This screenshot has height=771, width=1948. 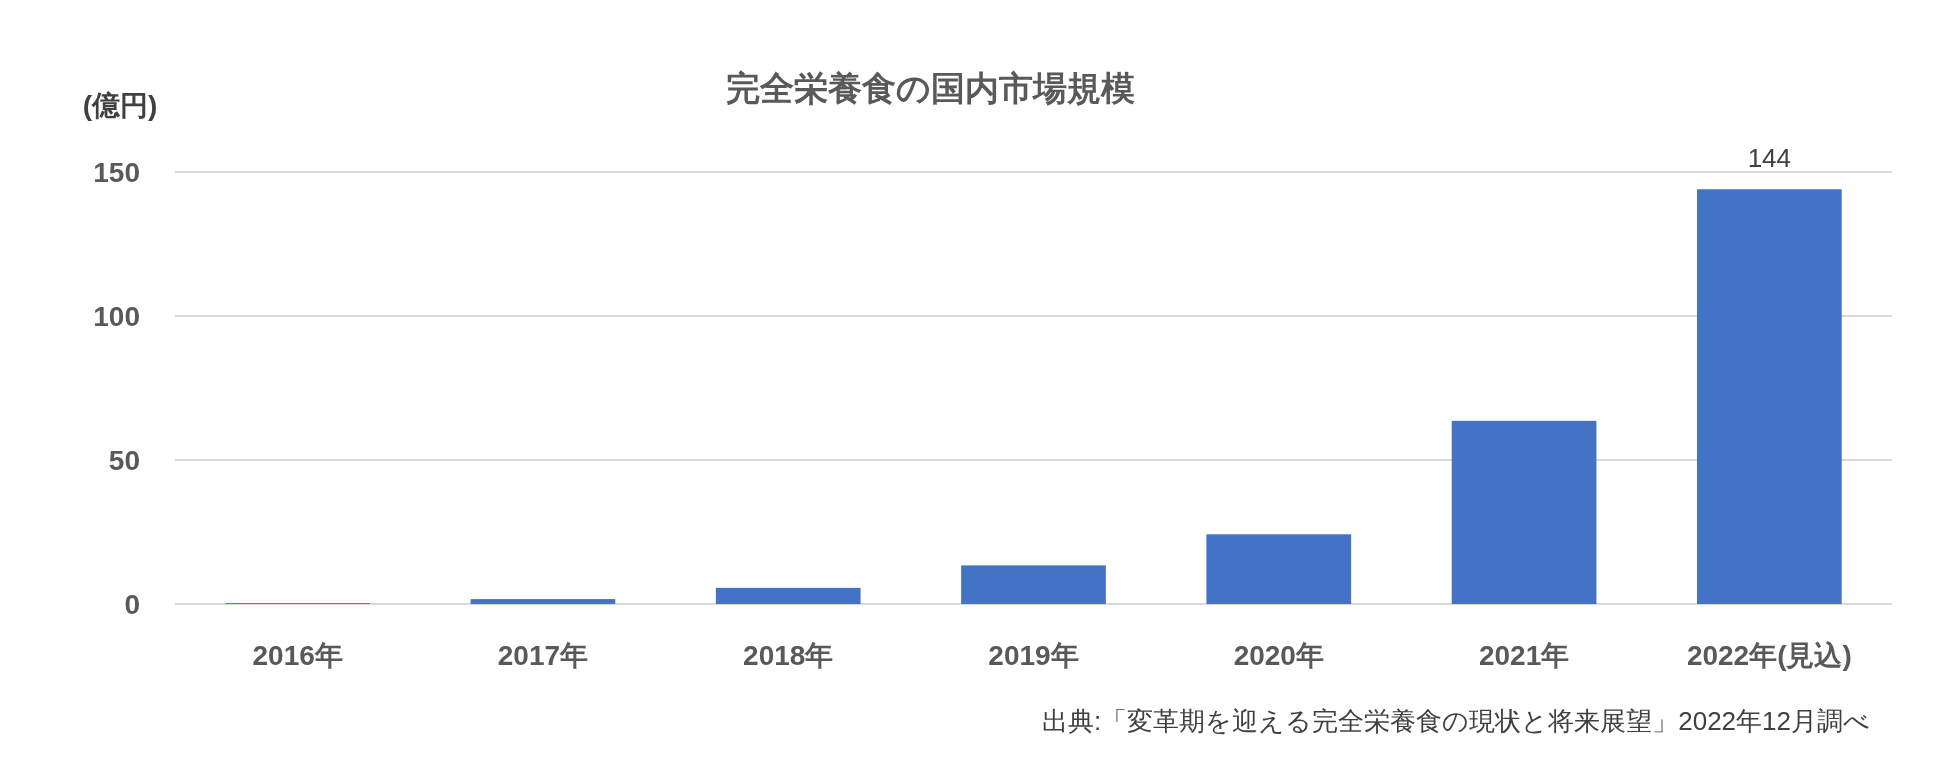 What do you see at coordinates (543, 655) in the screenshot?
I see `x-tick-label: 2017年` at bounding box center [543, 655].